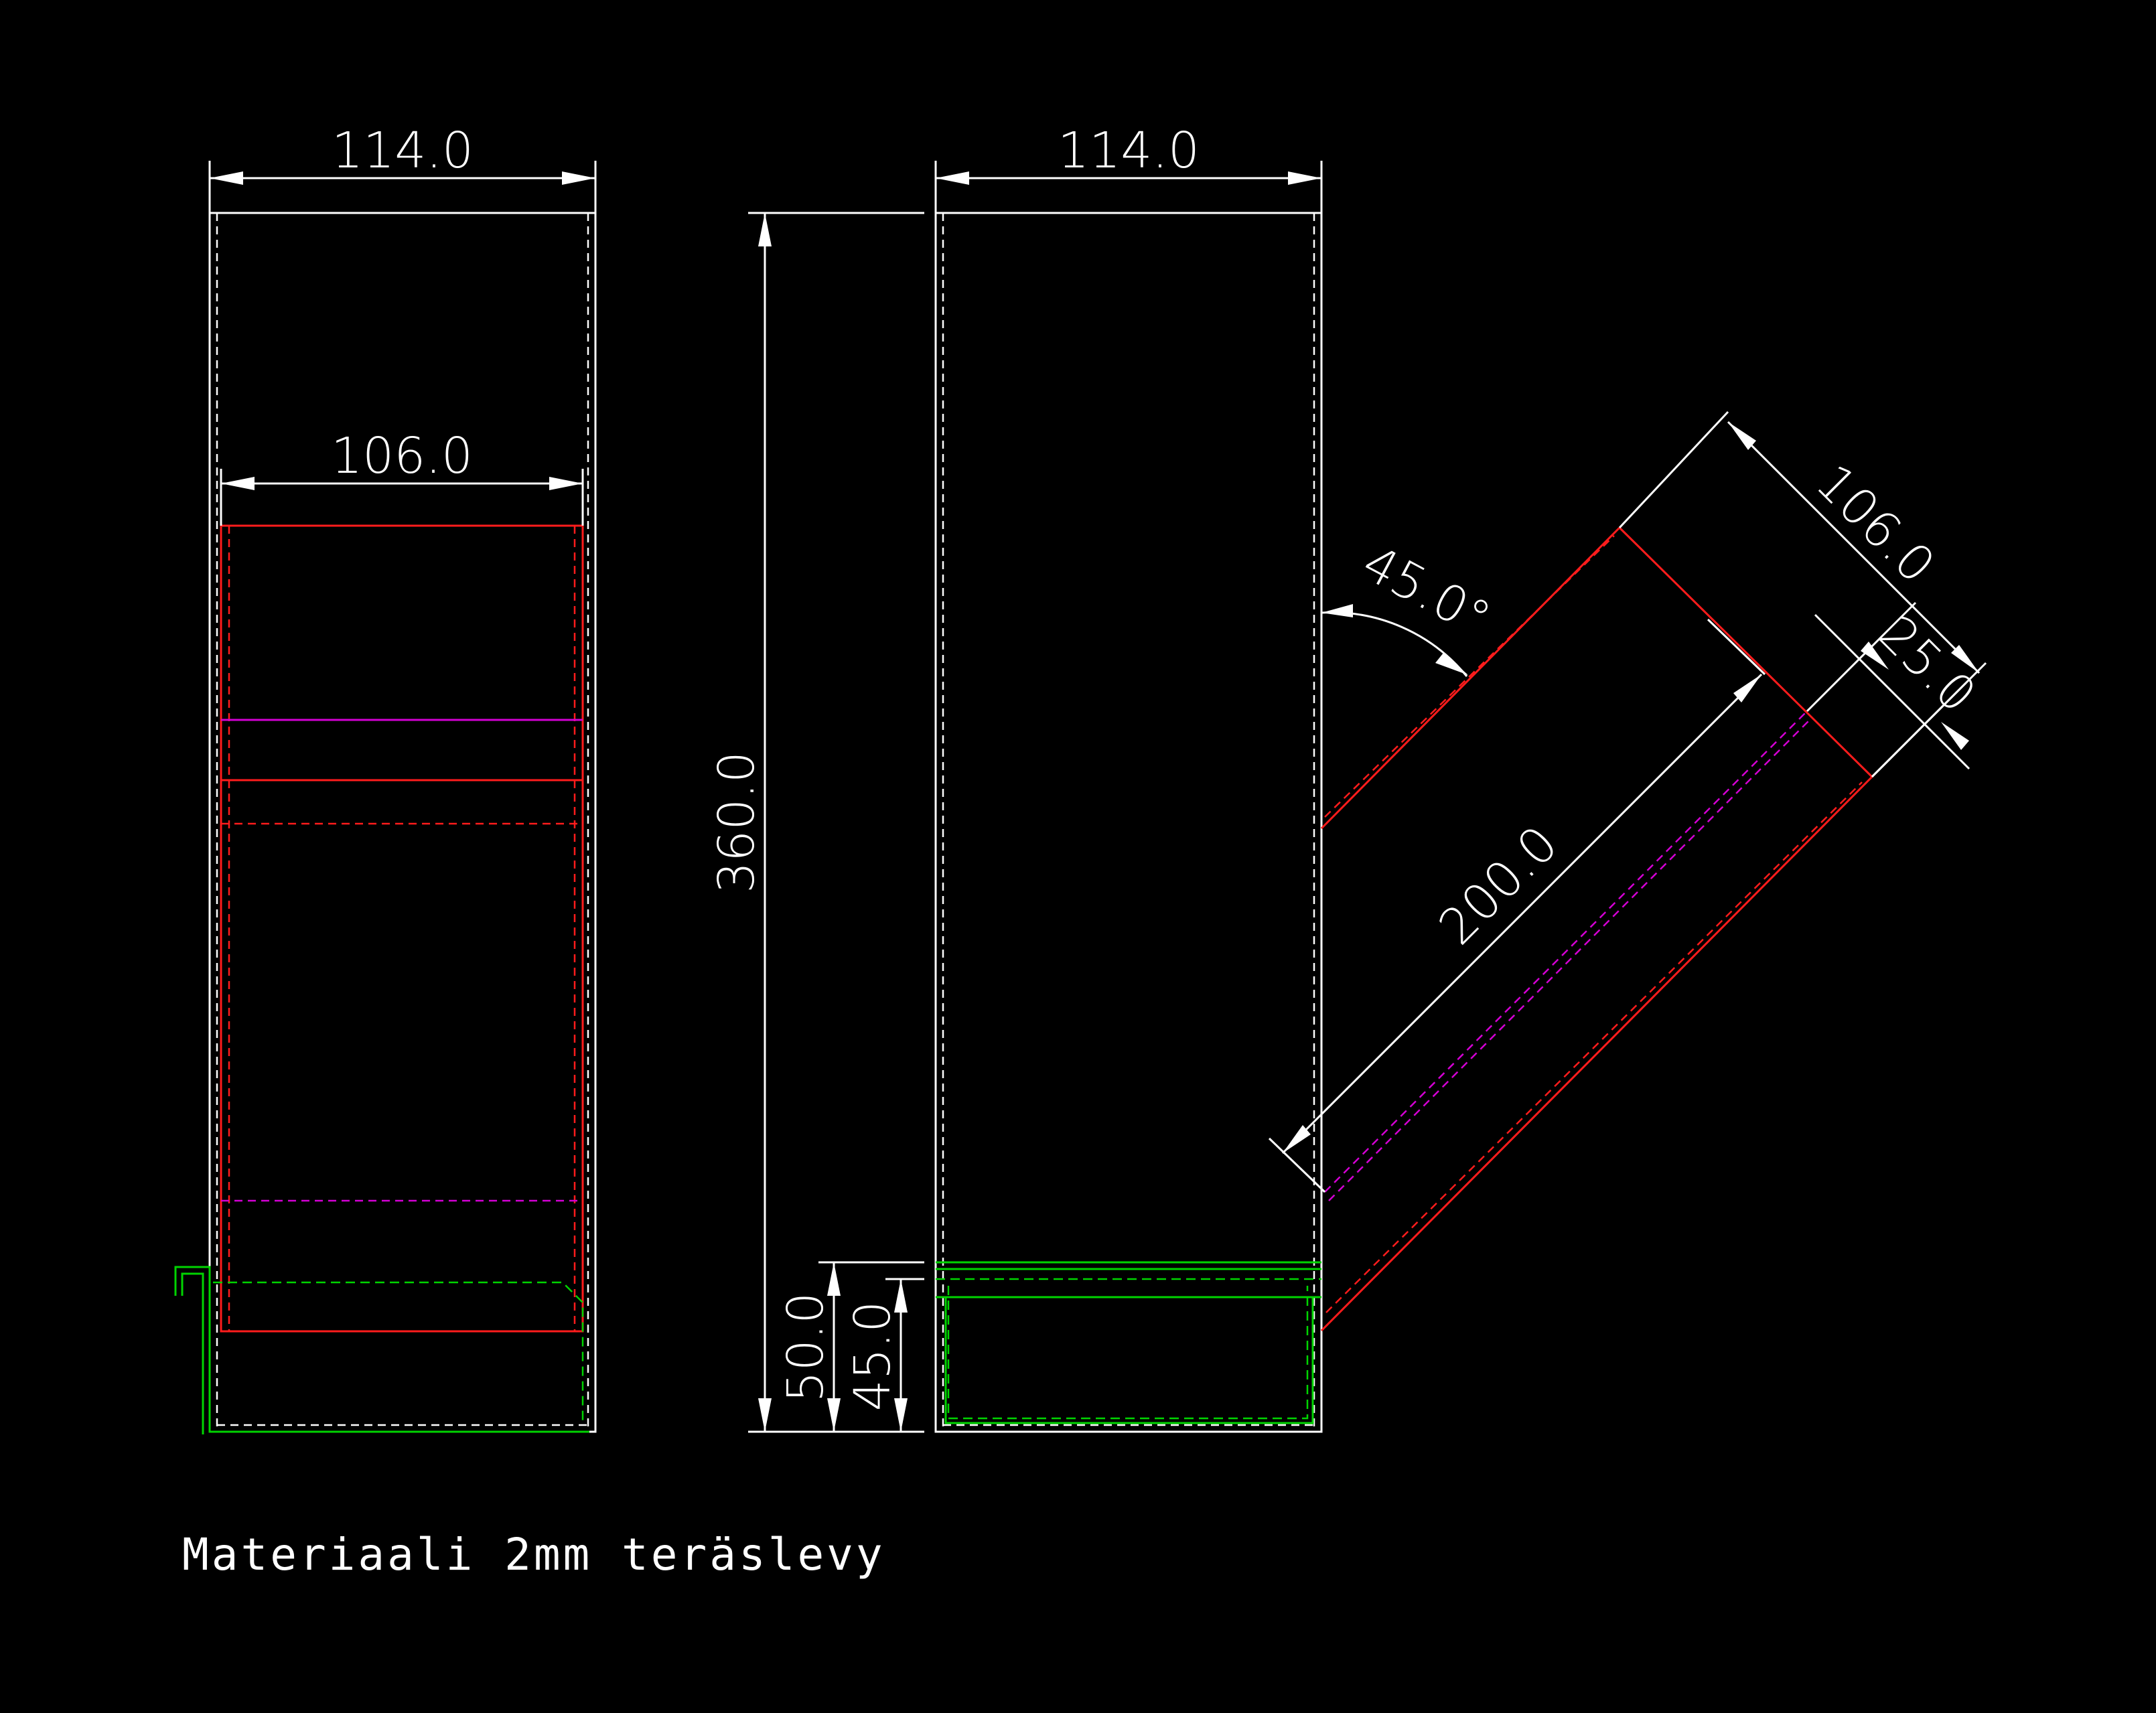 Image resolution: width=2156 pixels, height=1713 pixels. I want to click on branch-lower-red-dash, so click(1594, 1047).